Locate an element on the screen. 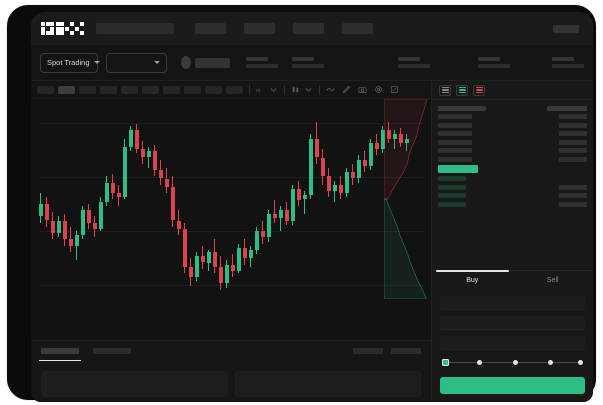 Image resolution: width=603 pixels, height=405 pixels. orderbook-header-price is located at coordinates (462, 108).